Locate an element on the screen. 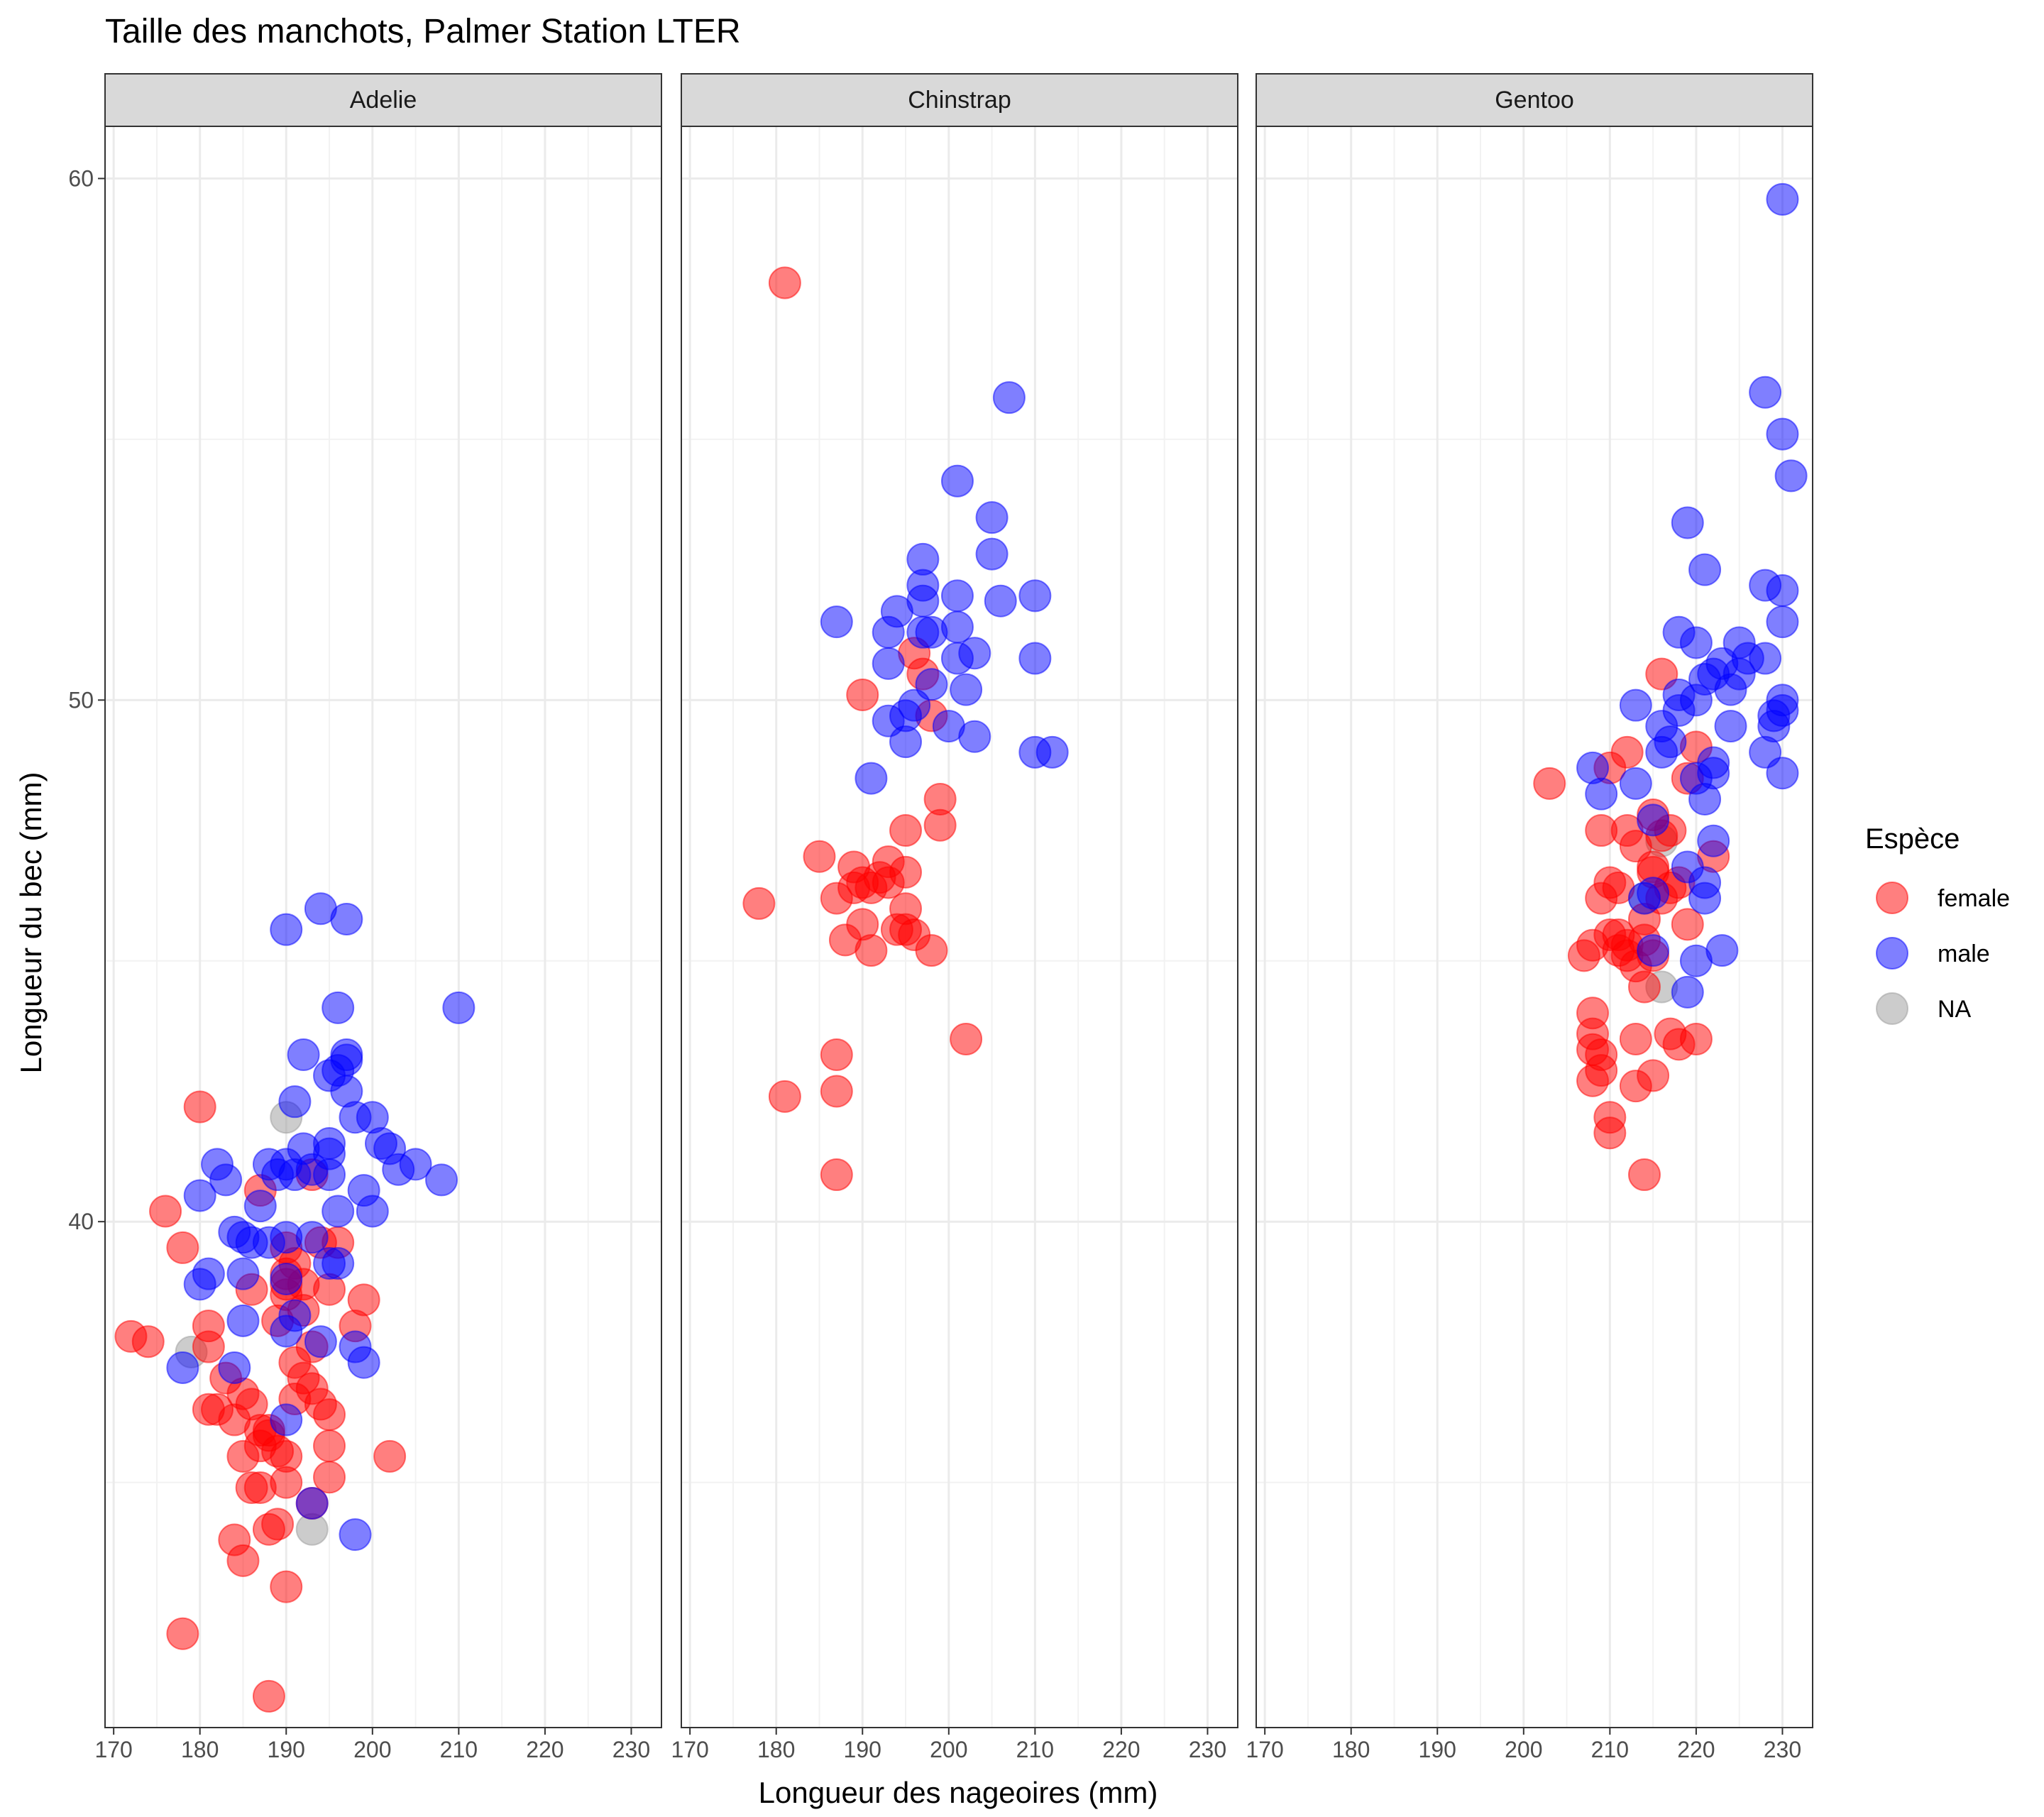 The image size is (2044, 1817). y-tick-label: 50 is located at coordinates (81, 700).